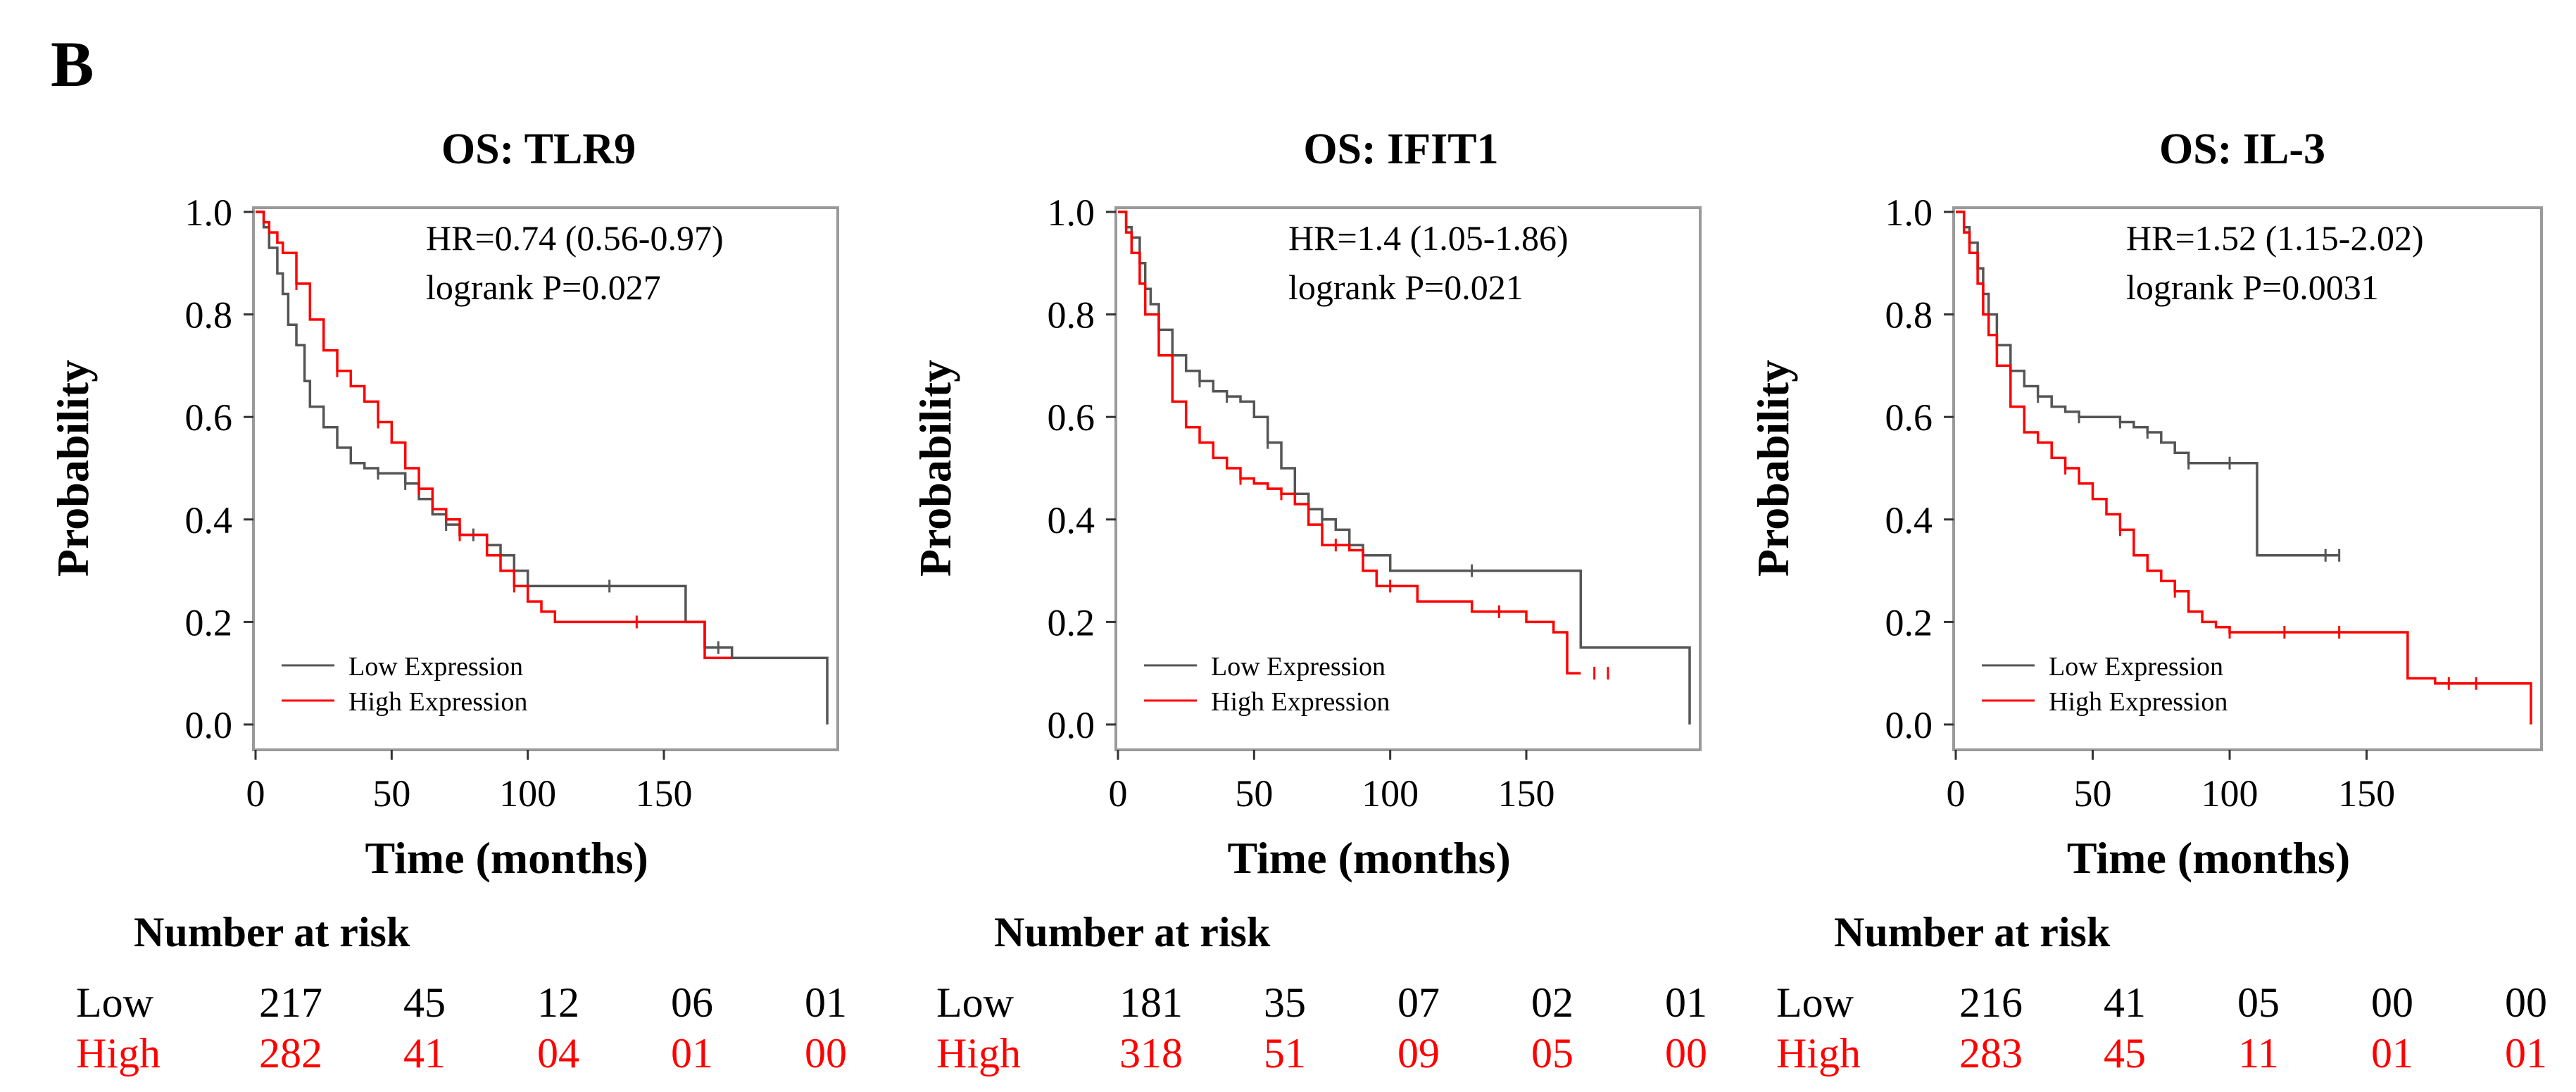 Image resolution: width=2576 pixels, height=1092 pixels. Describe the element at coordinates (692, 1002) in the screenshot. I see `risk-value: 06` at that location.